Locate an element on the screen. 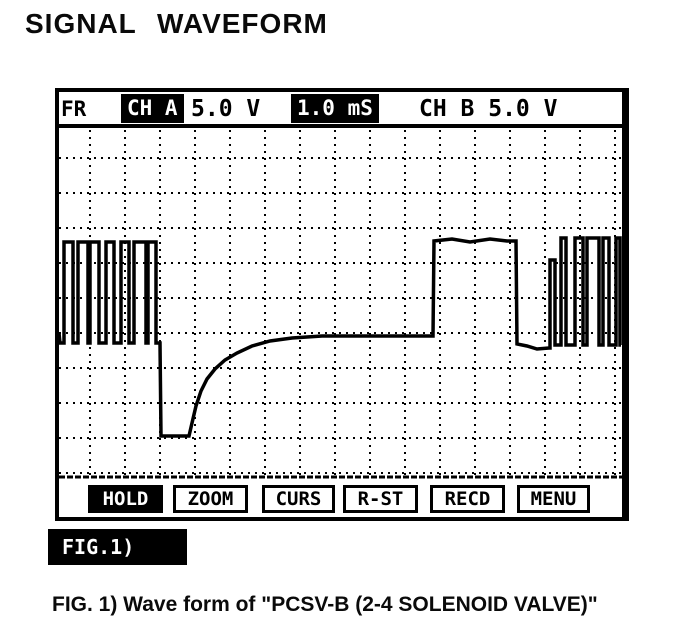 This screenshot has height=642, width=688. scope-status-bar: FR CH A 5.0 V 1.0 mS CH B 5.0 V is located at coordinates (340, 110).